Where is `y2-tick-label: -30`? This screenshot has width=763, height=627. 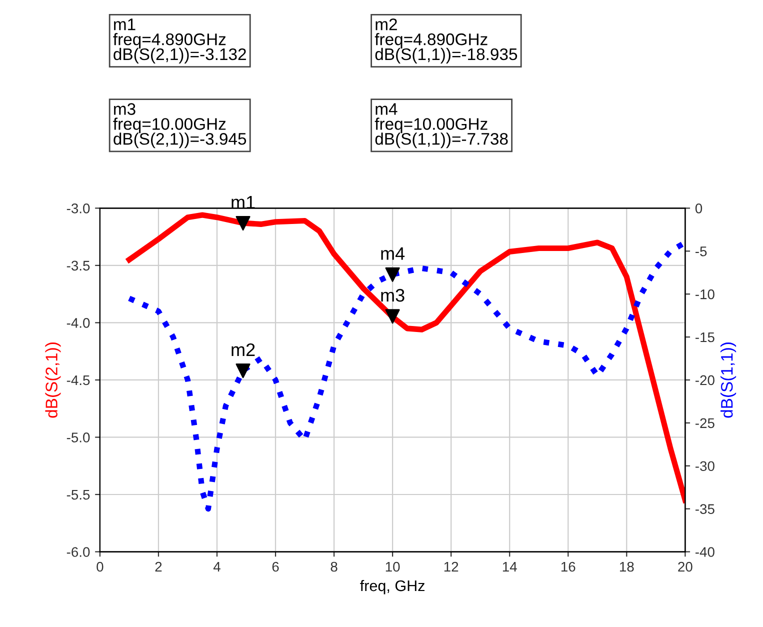 y2-tick-label: -30 is located at coordinates (705, 466).